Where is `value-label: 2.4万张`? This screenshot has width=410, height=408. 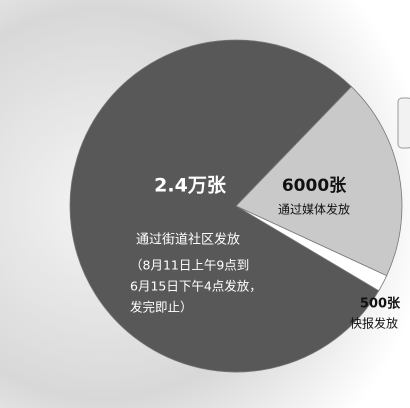
value-label: 2.4万张 is located at coordinates (190, 186).